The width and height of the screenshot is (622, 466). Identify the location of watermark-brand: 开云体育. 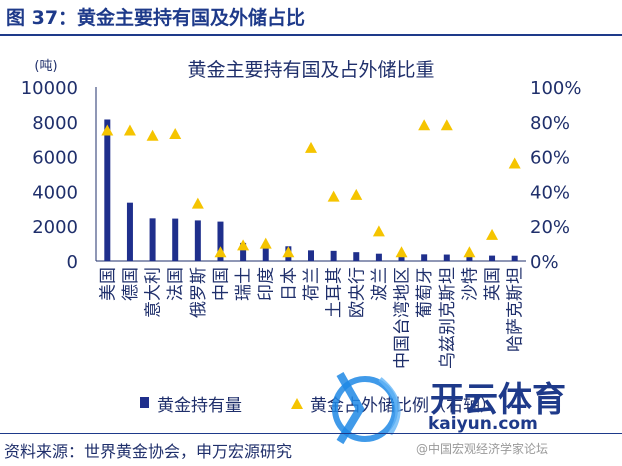
(498, 400).